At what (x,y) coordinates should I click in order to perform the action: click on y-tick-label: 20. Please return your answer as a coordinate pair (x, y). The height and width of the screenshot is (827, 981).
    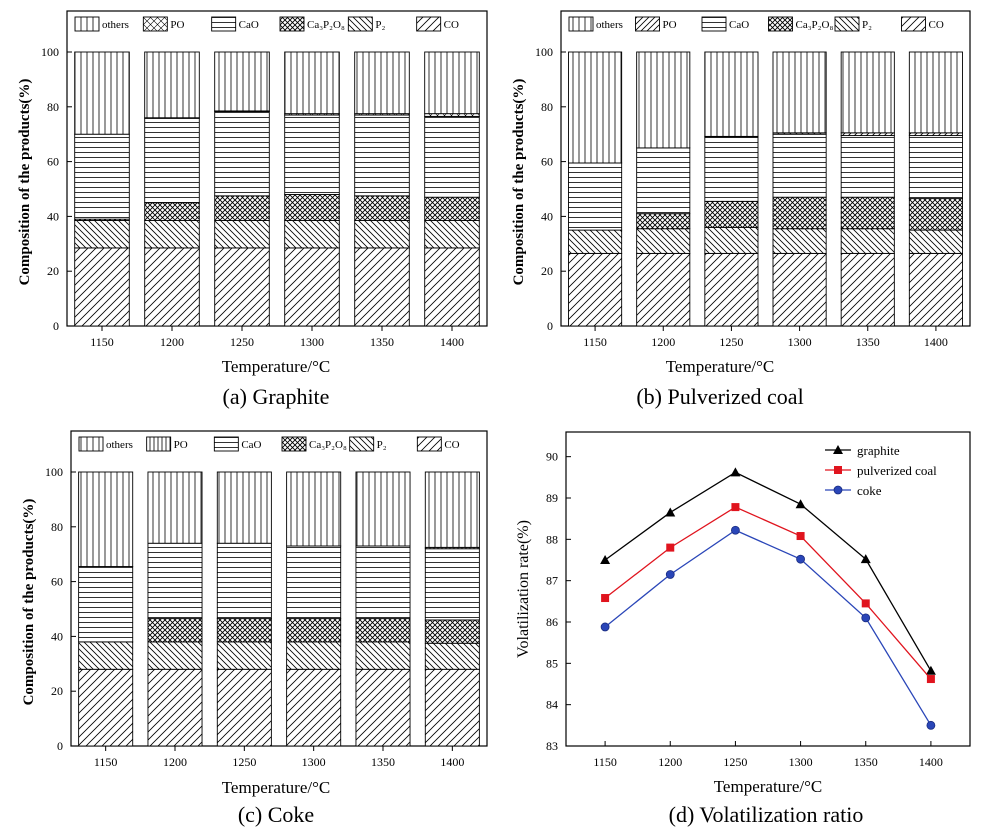
    Looking at the image, I should click on (547, 271).